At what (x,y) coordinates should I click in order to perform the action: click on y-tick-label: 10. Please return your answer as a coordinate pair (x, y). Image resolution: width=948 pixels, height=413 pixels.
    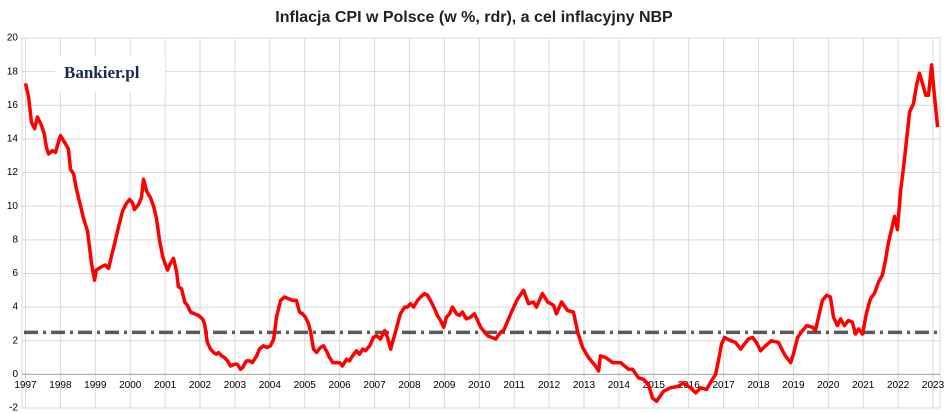
    Looking at the image, I should click on (13, 206).